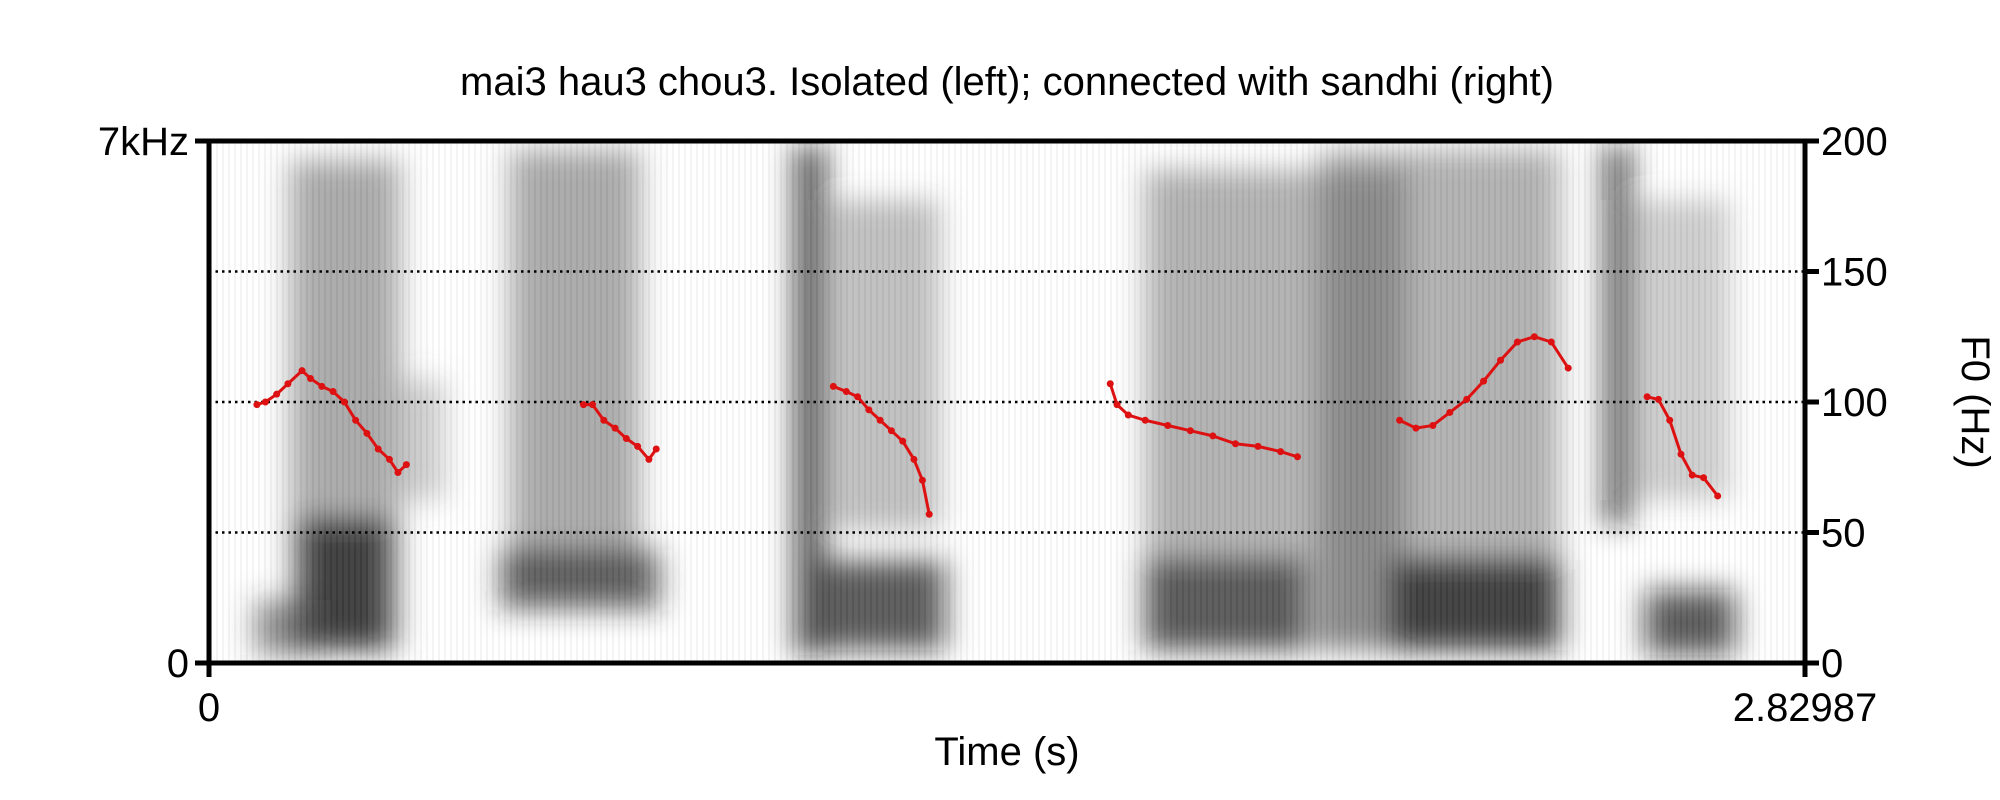 The width and height of the screenshot is (2000, 800). I want to click on y2-tick-label: 50, so click(1843, 534).